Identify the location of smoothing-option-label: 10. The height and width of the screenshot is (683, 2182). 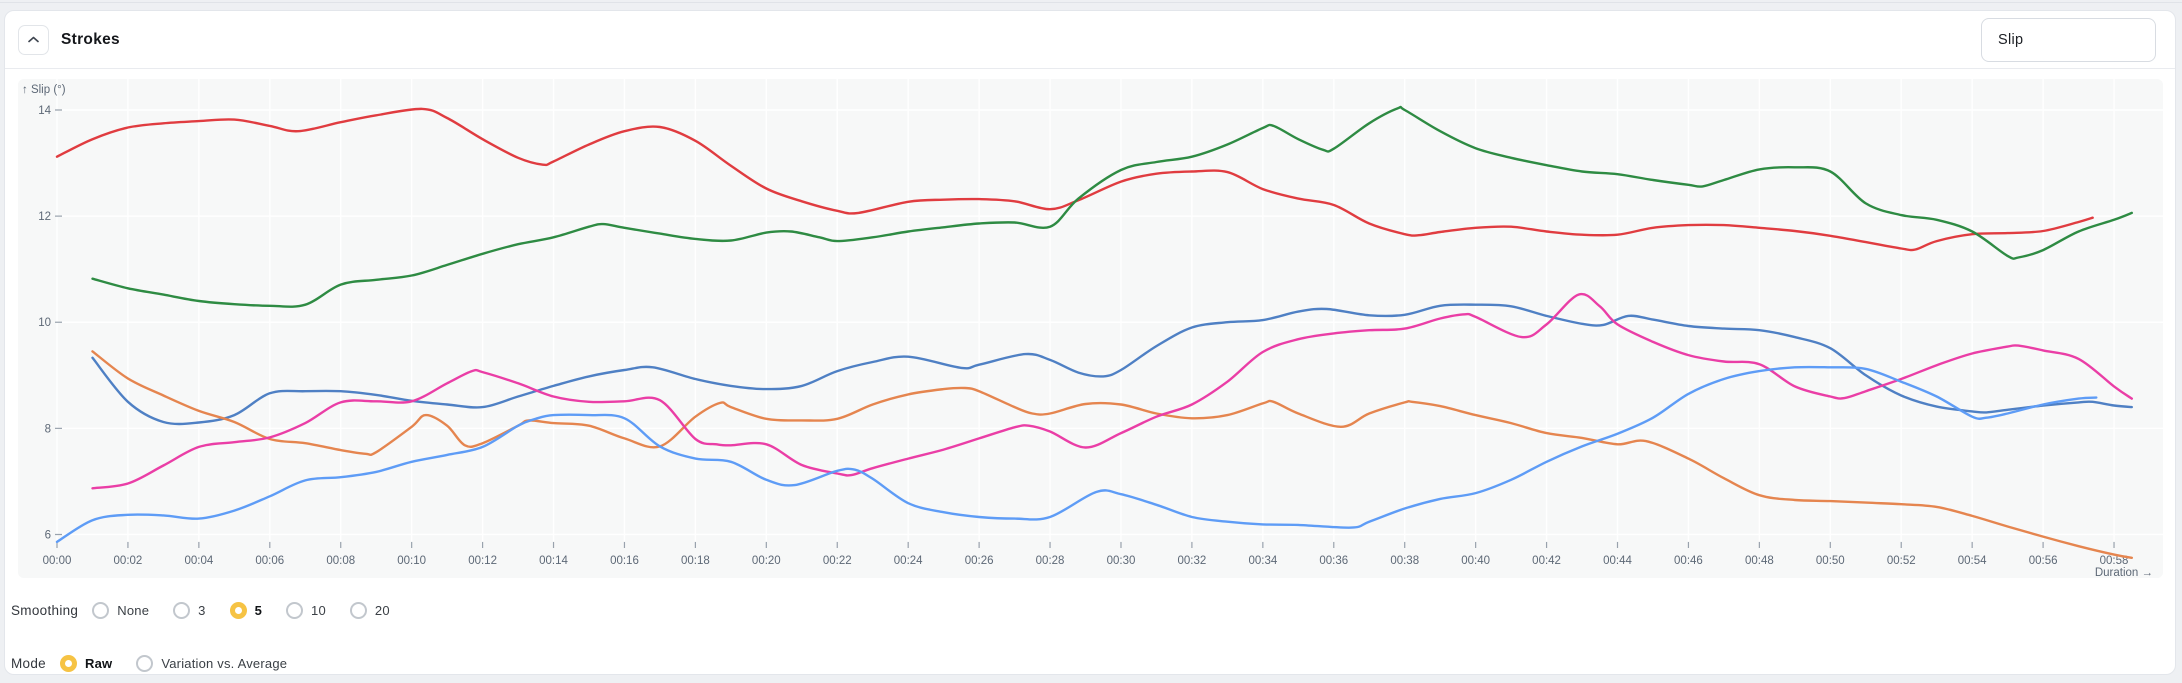
(318, 610).